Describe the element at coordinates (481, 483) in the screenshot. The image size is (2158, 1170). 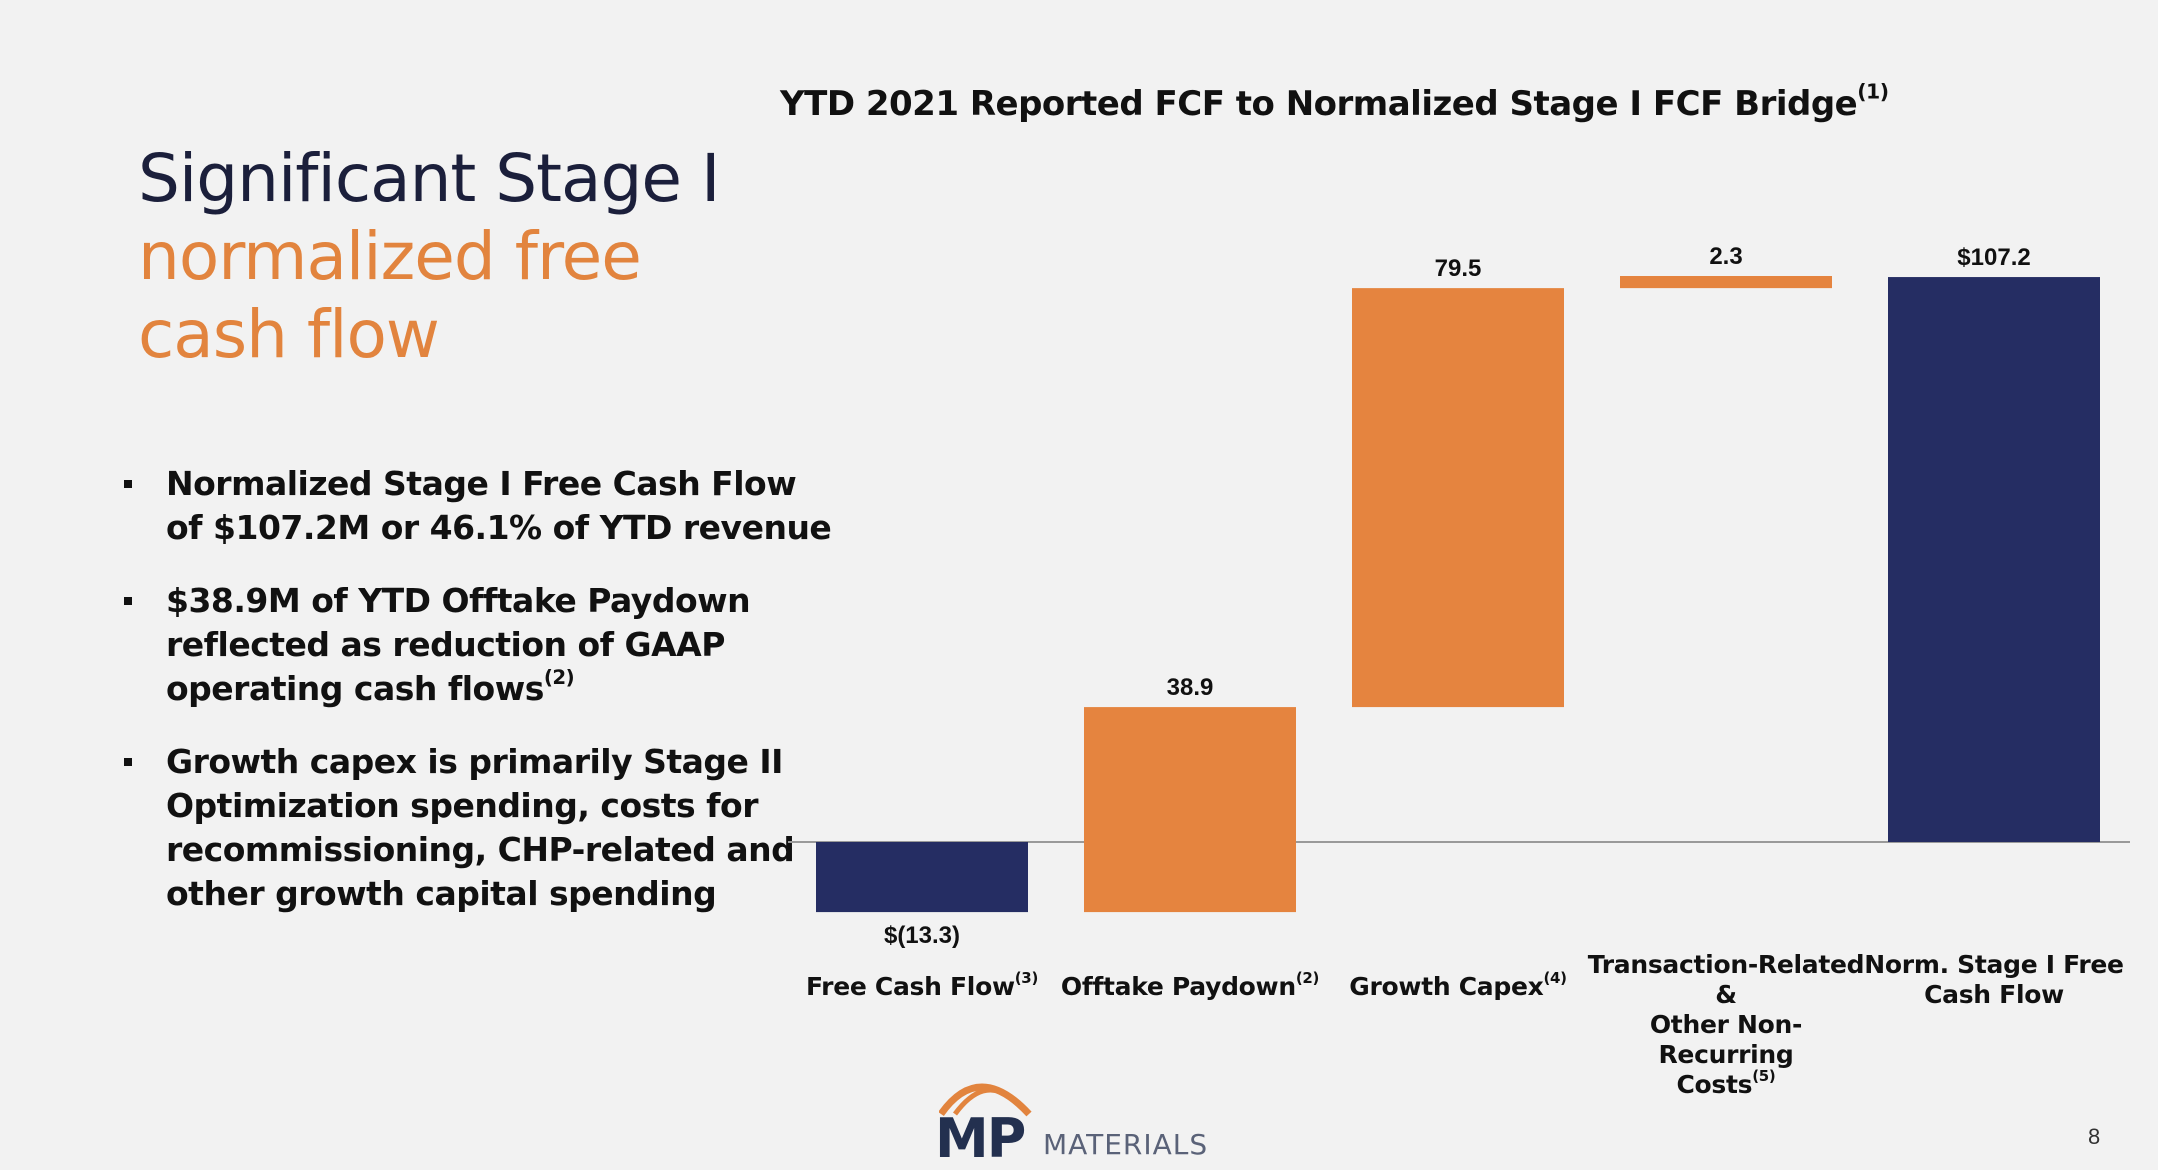
I see `bullet-line: Normalized Stage I Free Cash Flow` at that location.